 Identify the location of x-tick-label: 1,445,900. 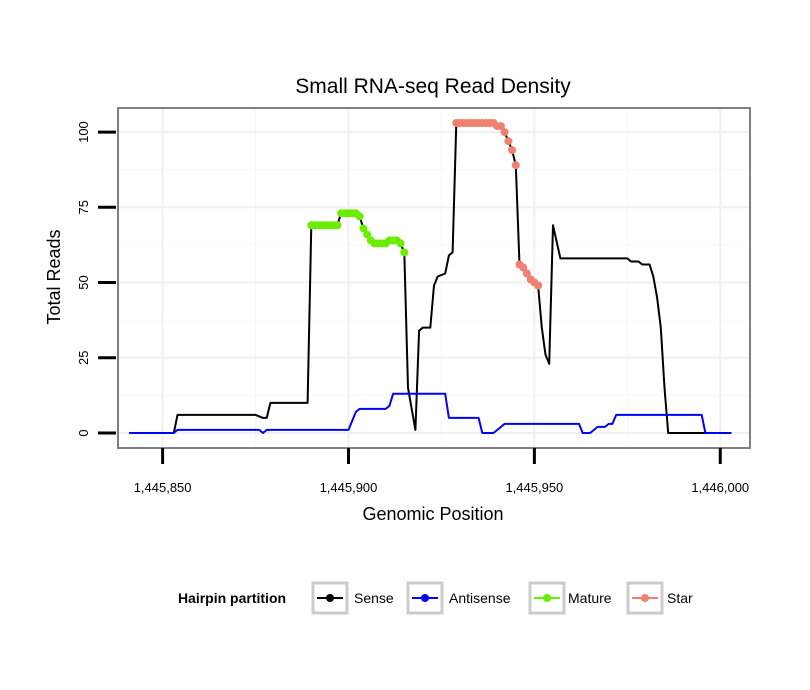
(349, 487).